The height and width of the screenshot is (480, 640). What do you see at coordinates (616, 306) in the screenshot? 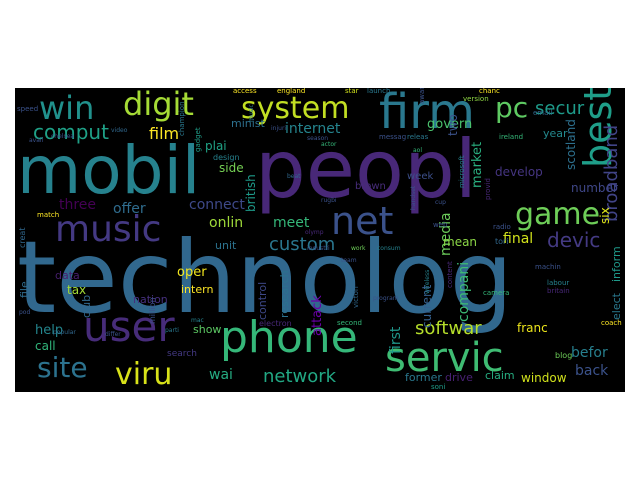
I see `cloud-word: elect` at bounding box center [616, 306].